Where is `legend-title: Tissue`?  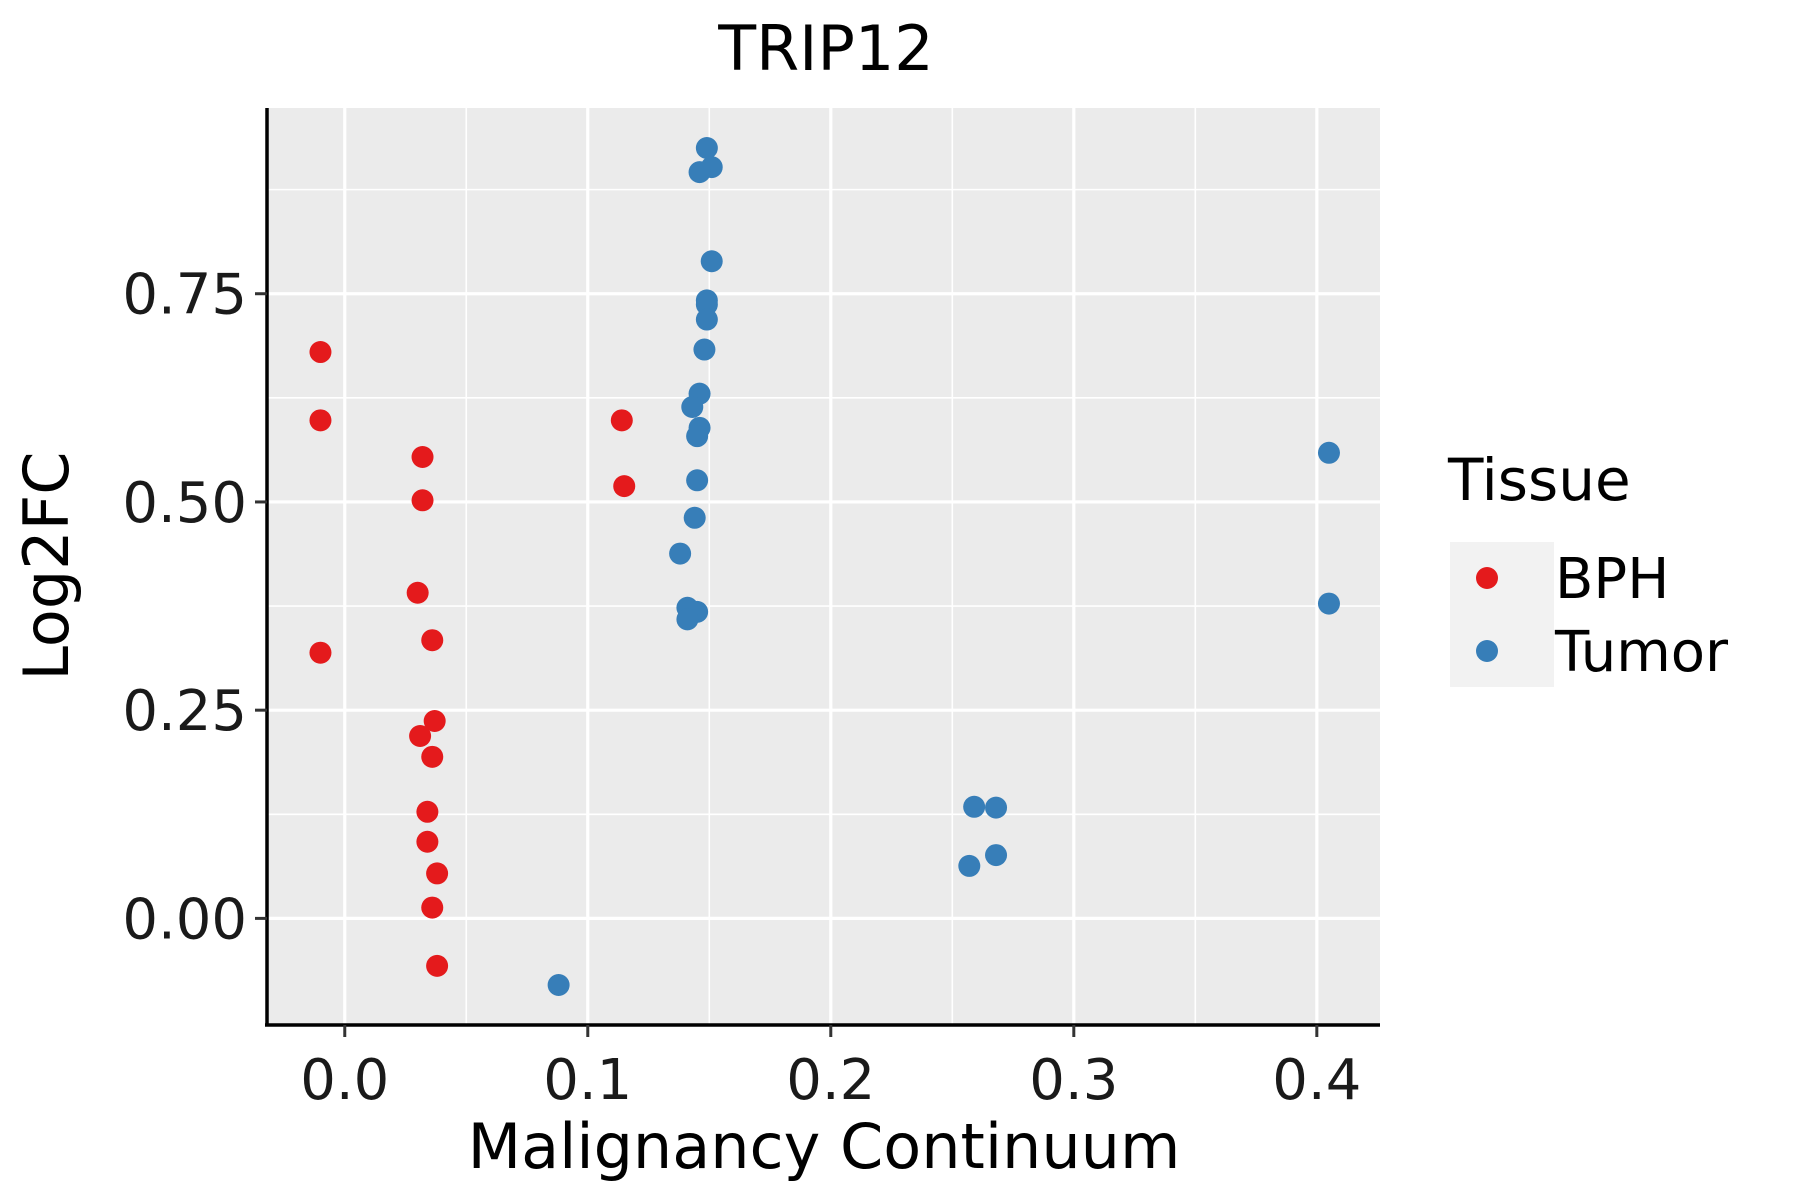
legend-title: Tissue is located at coordinates (1539, 480).